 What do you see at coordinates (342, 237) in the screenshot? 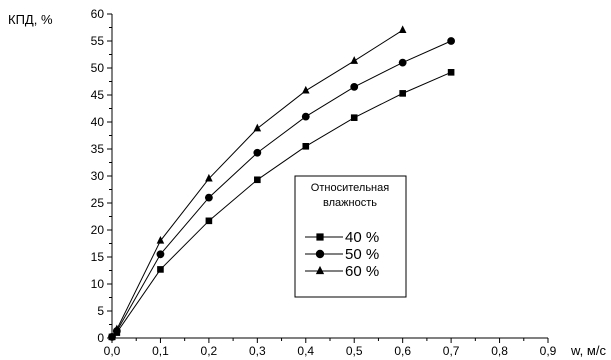
I see `legend-item-square: 40 %` at bounding box center [342, 237].